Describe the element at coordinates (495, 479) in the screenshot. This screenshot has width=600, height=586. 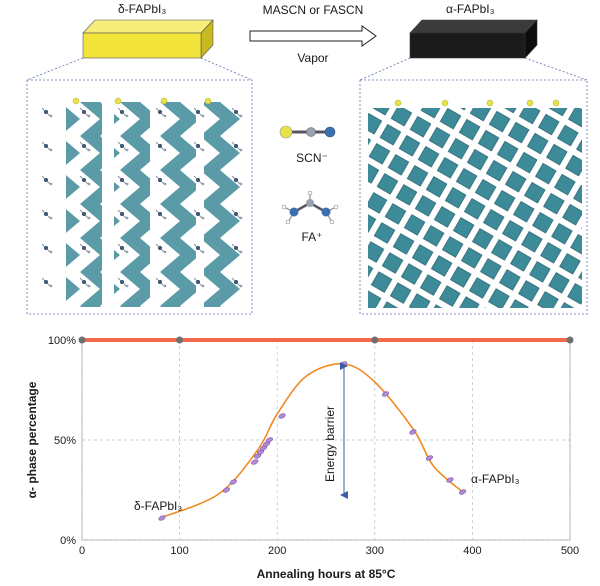
I see `alpha-annotation: α-FAPbI₃` at that location.